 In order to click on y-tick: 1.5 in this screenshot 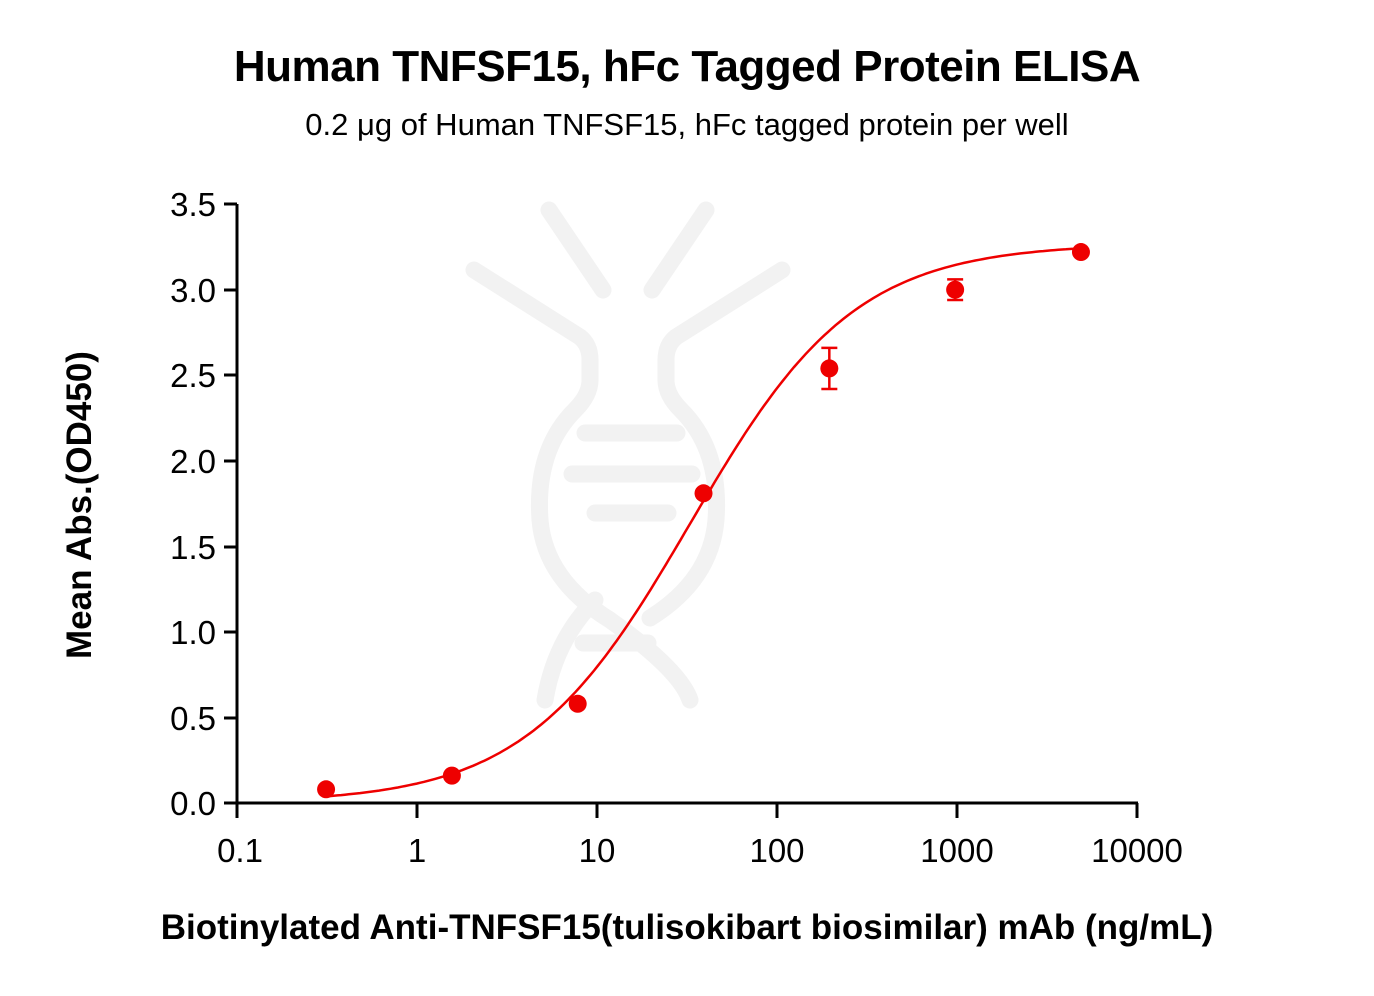, I will do `click(193, 547)`.